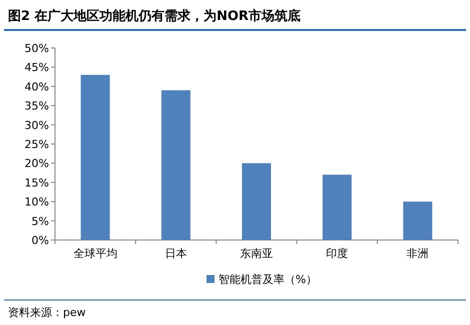 The image size is (470, 325). What do you see at coordinates (40, 221) in the screenshot?
I see `y-tick-label: 5%` at bounding box center [40, 221].